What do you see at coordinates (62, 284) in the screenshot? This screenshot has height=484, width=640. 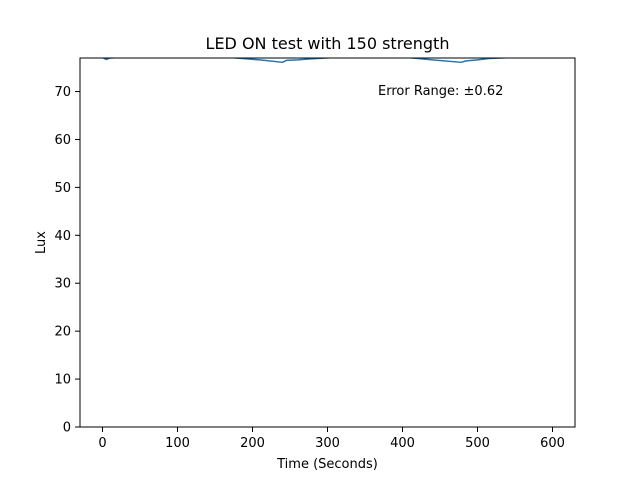 I see `y-tick-label: 30` at bounding box center [62, 284].